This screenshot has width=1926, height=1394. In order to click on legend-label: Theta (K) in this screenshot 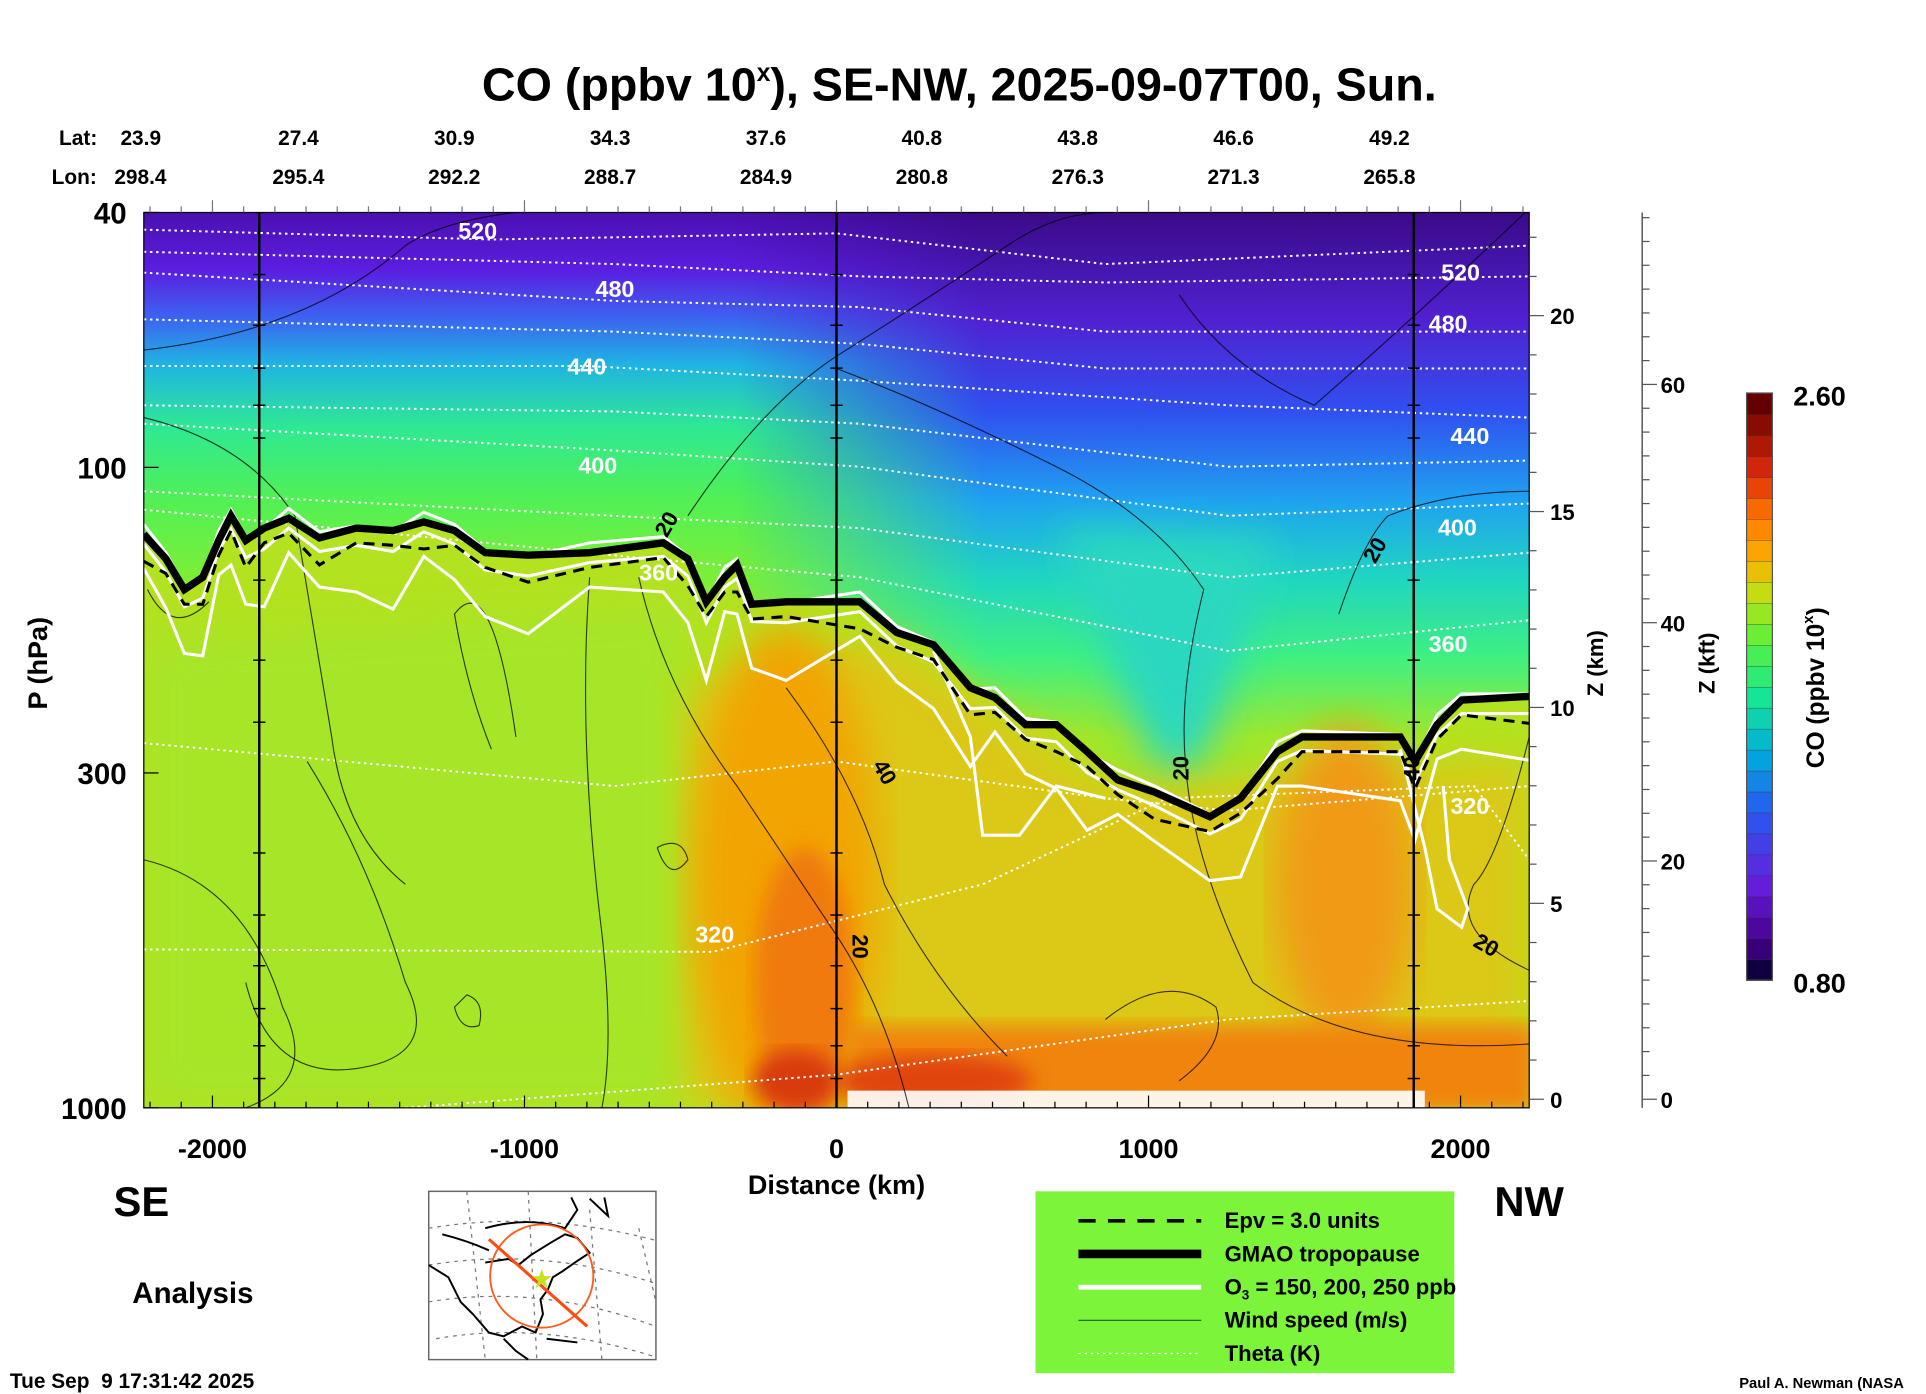, I will do `click(1273, 1353)`.